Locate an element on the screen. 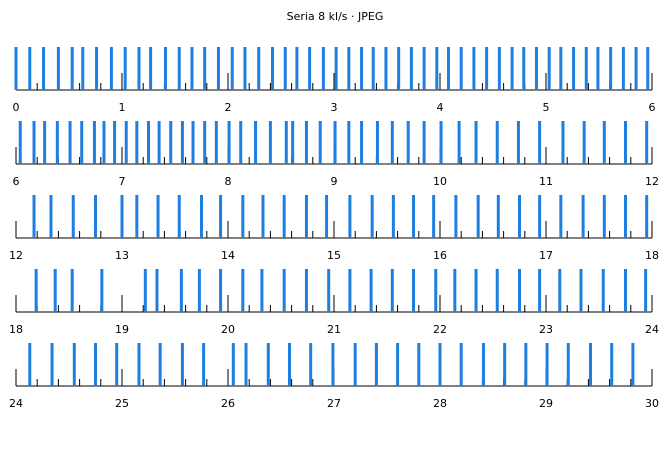 Image resolution: width=670 pixels, height=463 pixels. x-tick-label: 10 is located at coordinates (440, 181).